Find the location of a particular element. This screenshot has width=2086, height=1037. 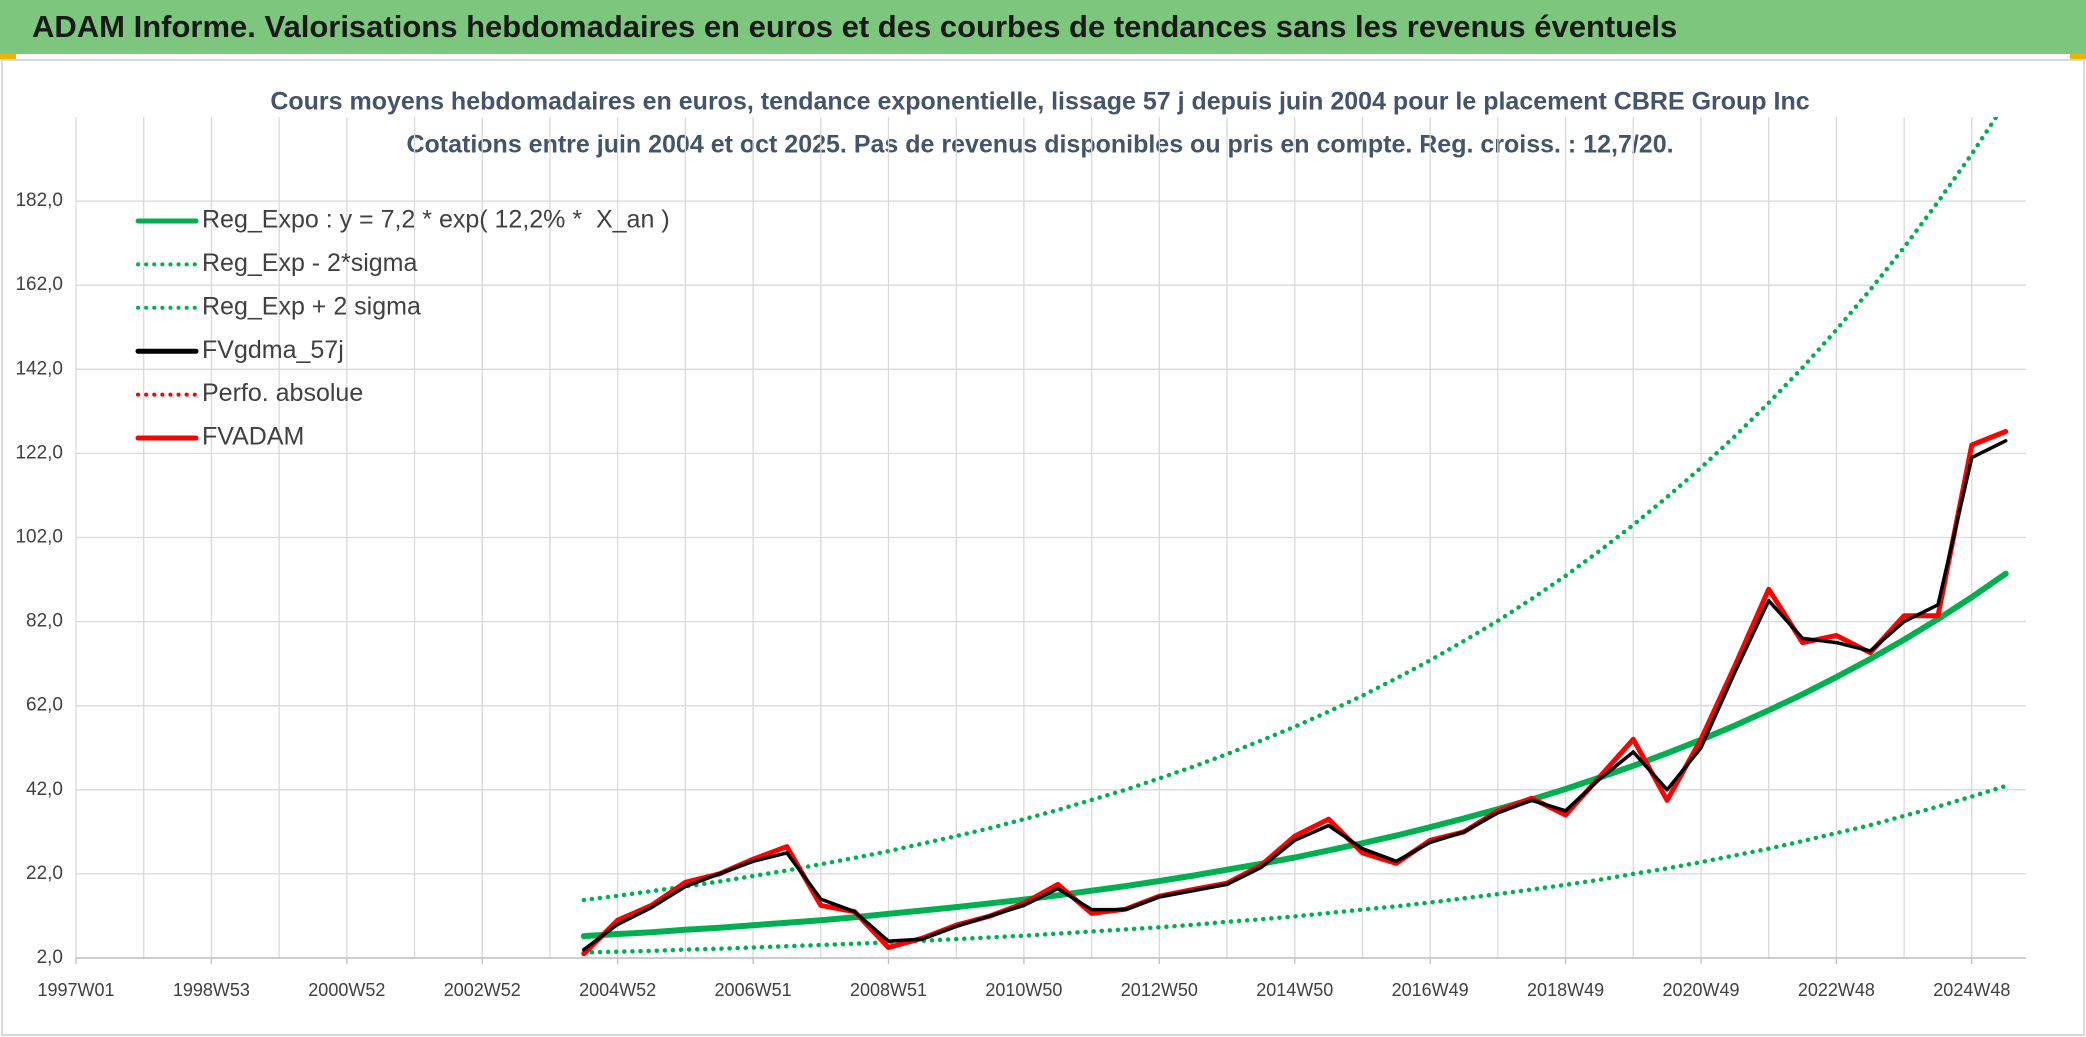

y-tick-label: 162,0 is located at coordinates (39, 284).